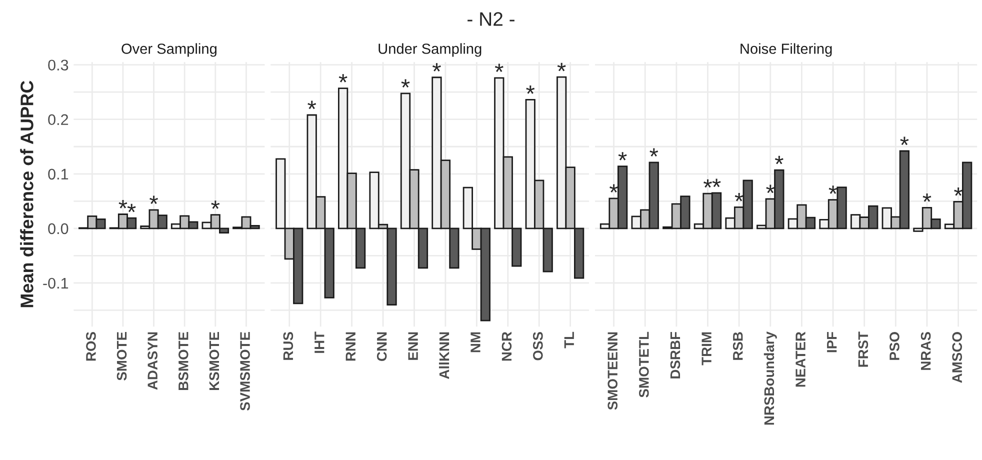 Image resolution: width=982 pixels, height=460 pixels. What do you see at coordinates (444, 355) in the screenshot?
I see `x-tick-label: AllKNN` at bounding box center [444, 355].